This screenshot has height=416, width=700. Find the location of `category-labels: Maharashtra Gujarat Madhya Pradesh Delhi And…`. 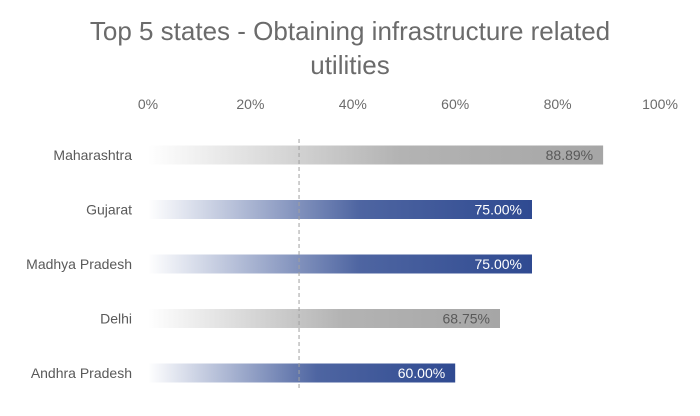

category-labels: Maharashtra Gujarat Madhya Pradesh Delhi And… is located at coordinates (79, 264).